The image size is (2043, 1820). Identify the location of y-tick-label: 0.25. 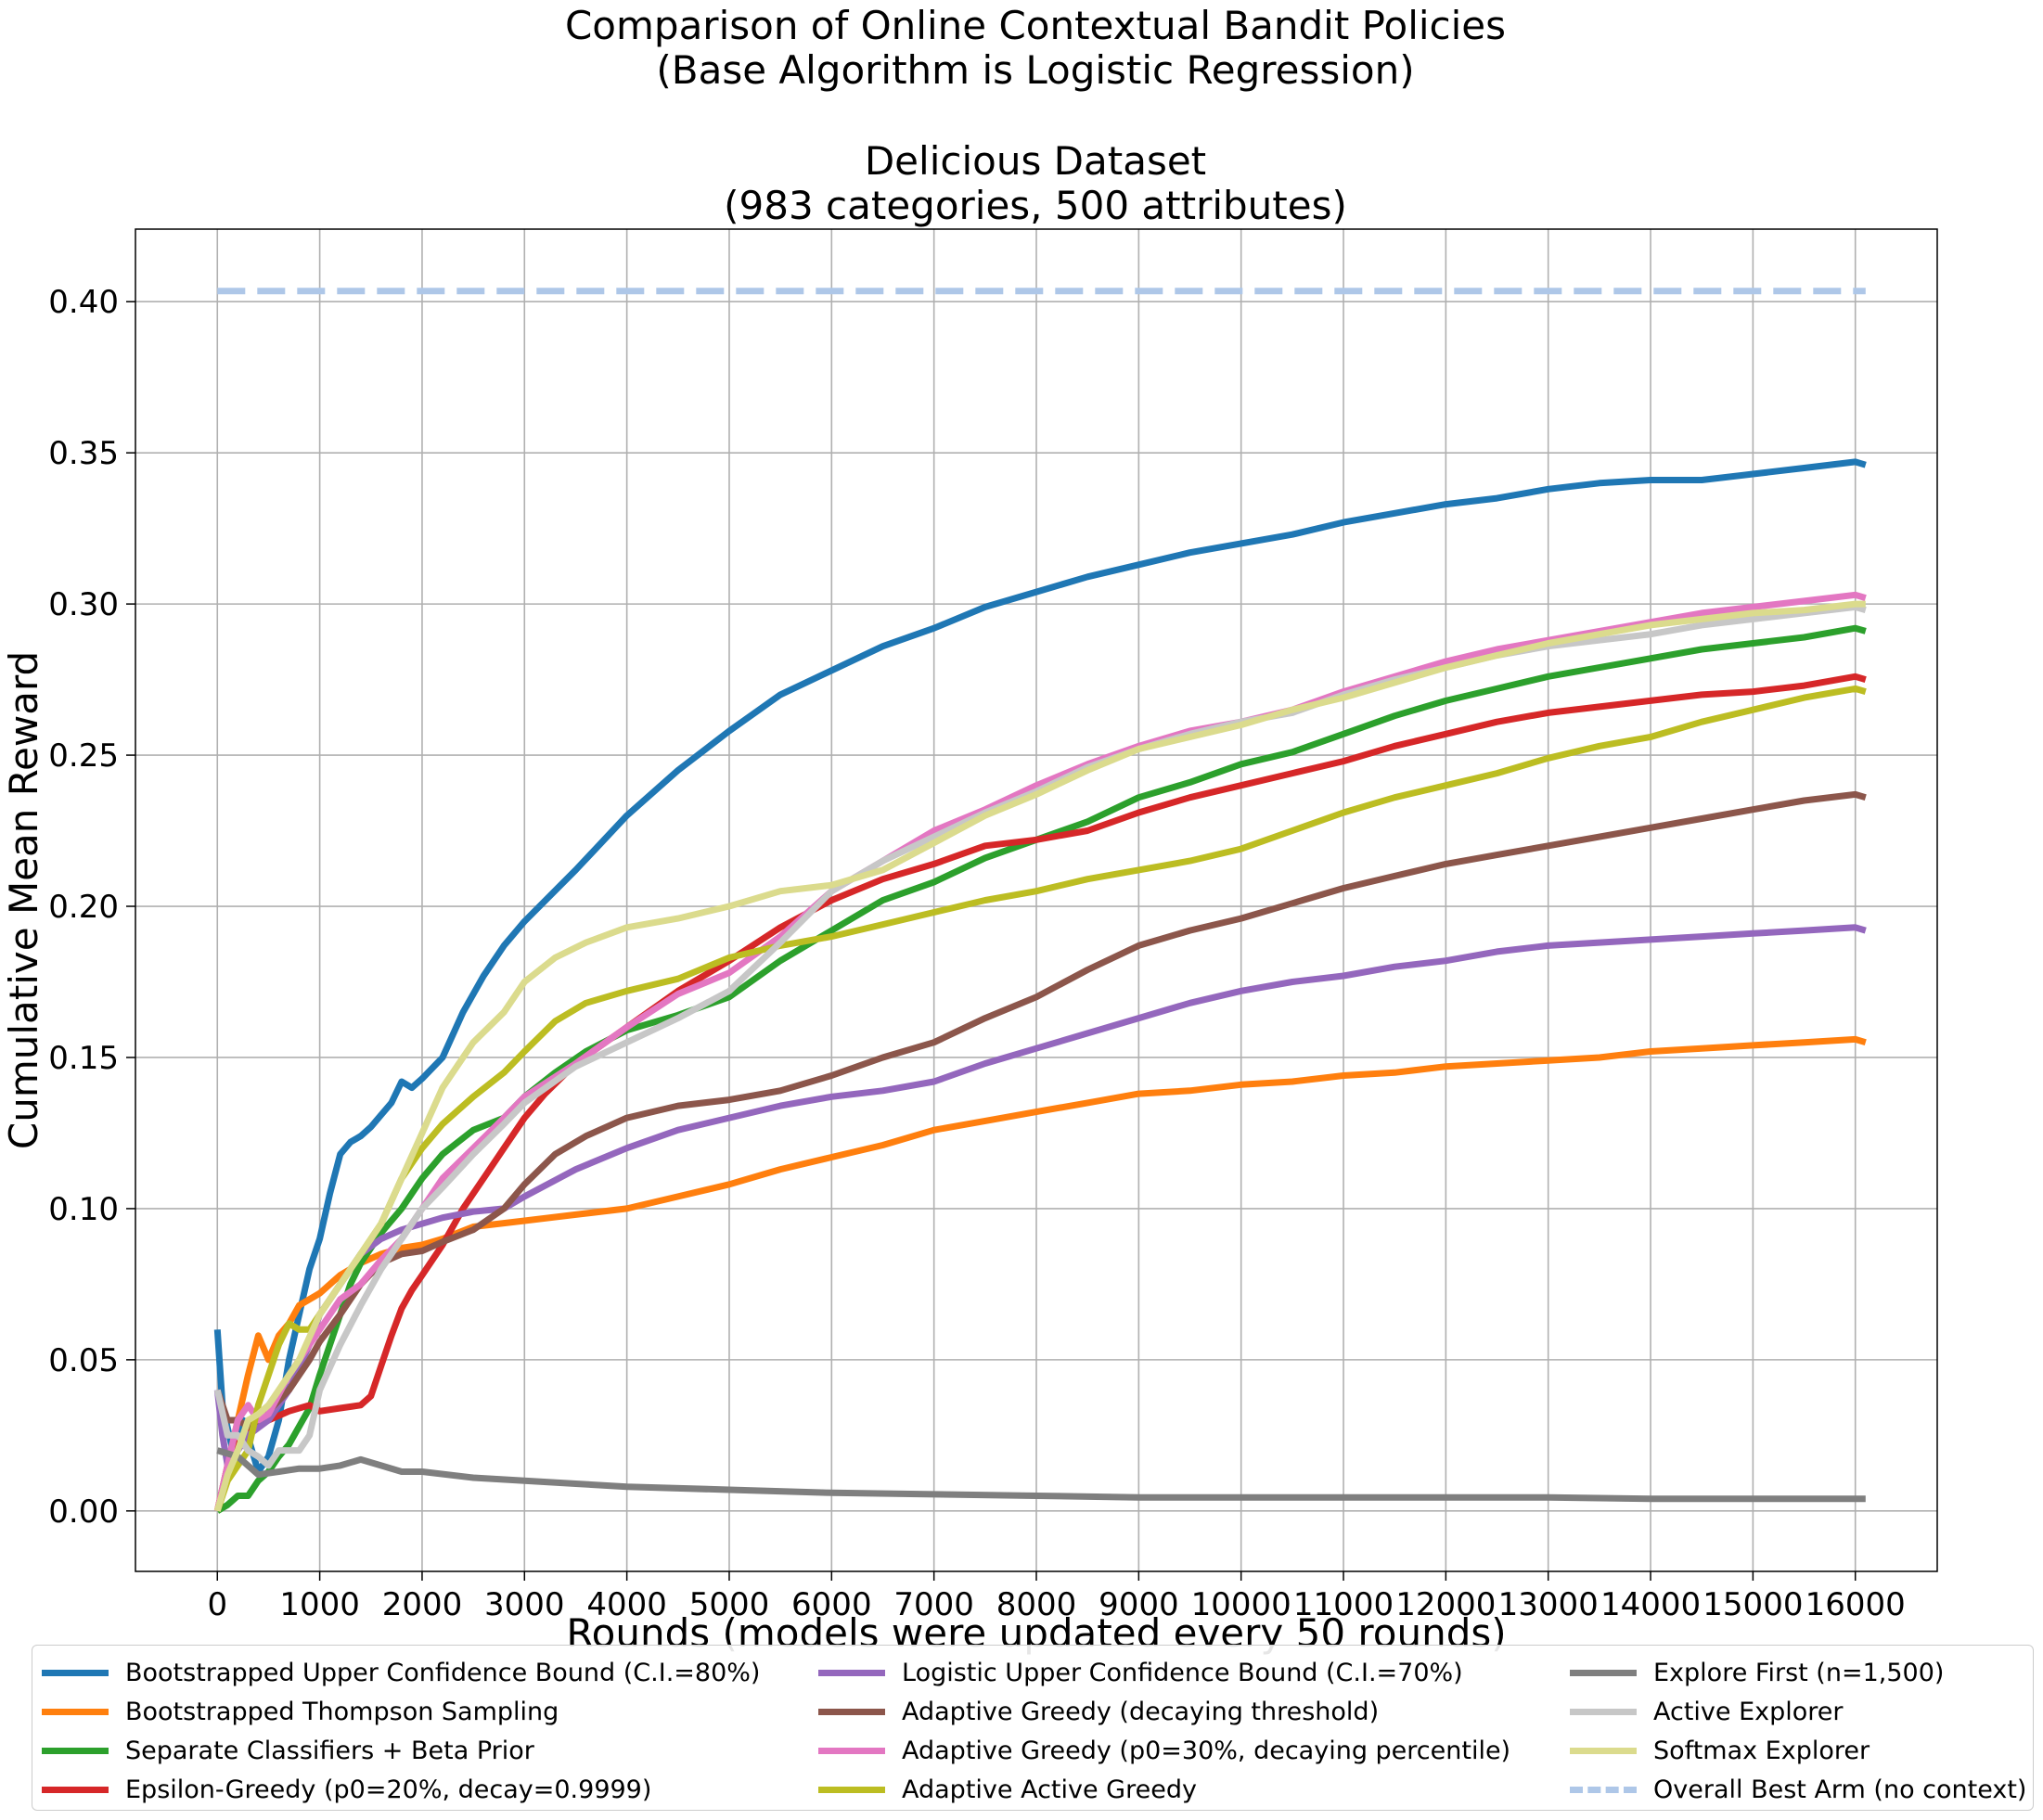
(83, 756).